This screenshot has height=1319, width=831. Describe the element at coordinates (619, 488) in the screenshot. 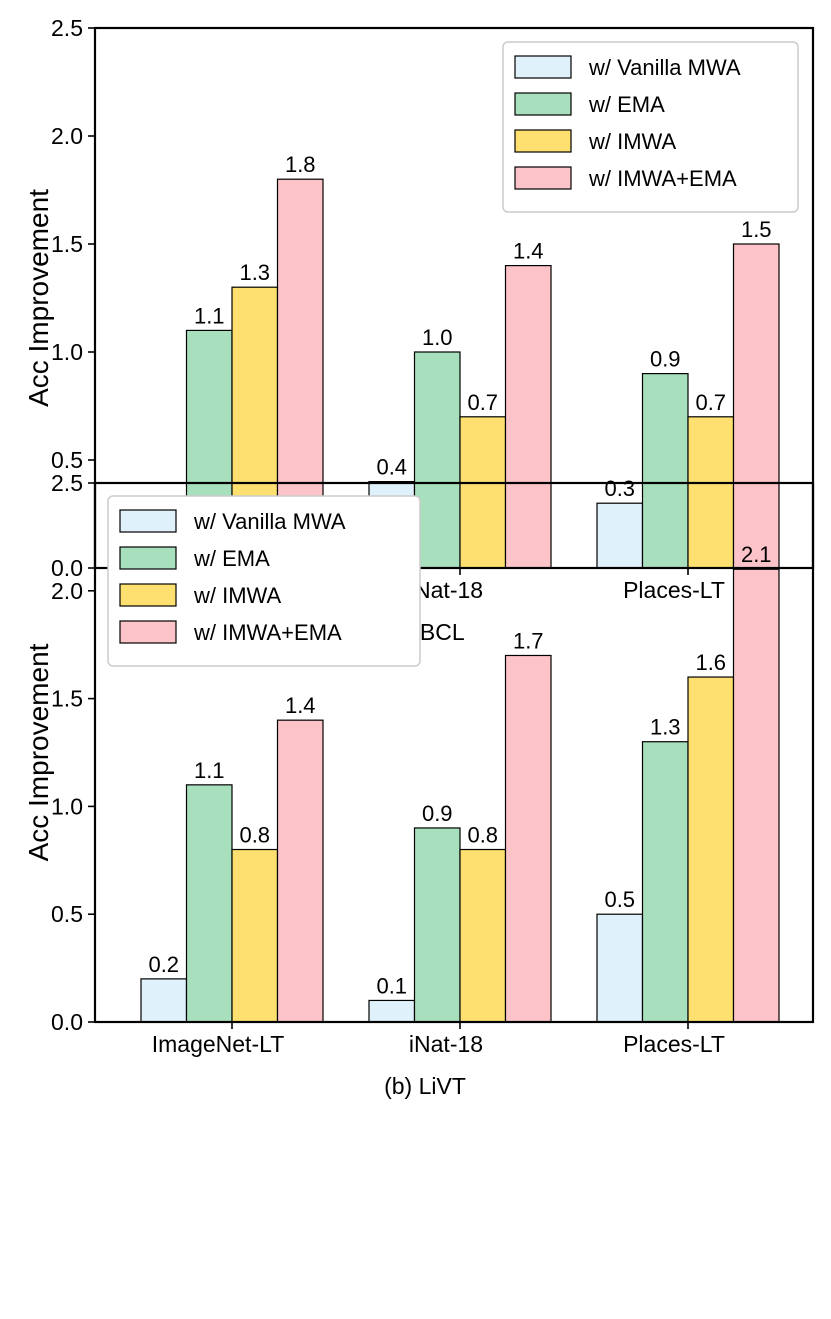

I see `bar-value-label: 0.3` at that location.